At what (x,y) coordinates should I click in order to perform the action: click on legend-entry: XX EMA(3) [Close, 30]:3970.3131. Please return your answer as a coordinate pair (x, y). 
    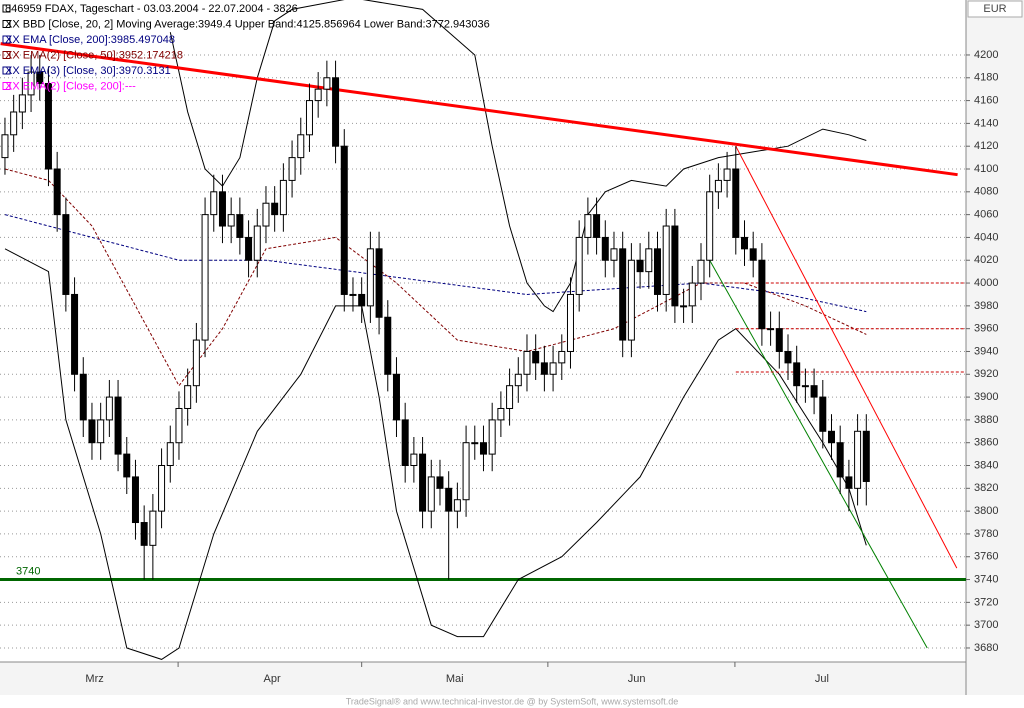
    Looking at the image, I should click on (88, 71).